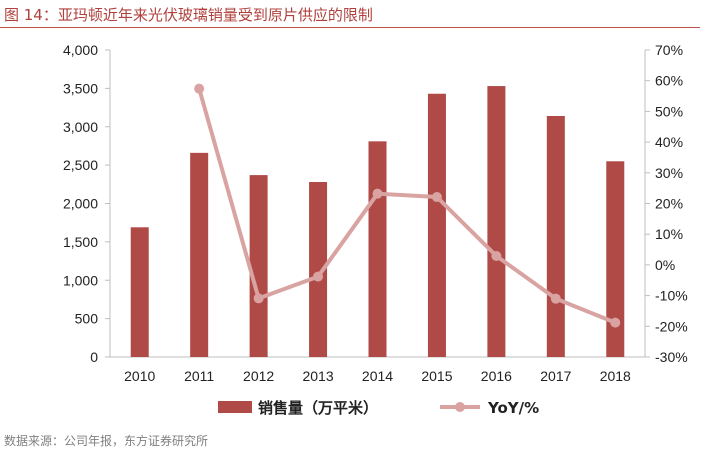 This screenshot has width=723, height=452. Describe the element at coordinates (188, 15) in the screenshot. I see `figure-title: 图 14：亚玛顿近年来光伏玻璃销量受到原片供应的限制` at that location.